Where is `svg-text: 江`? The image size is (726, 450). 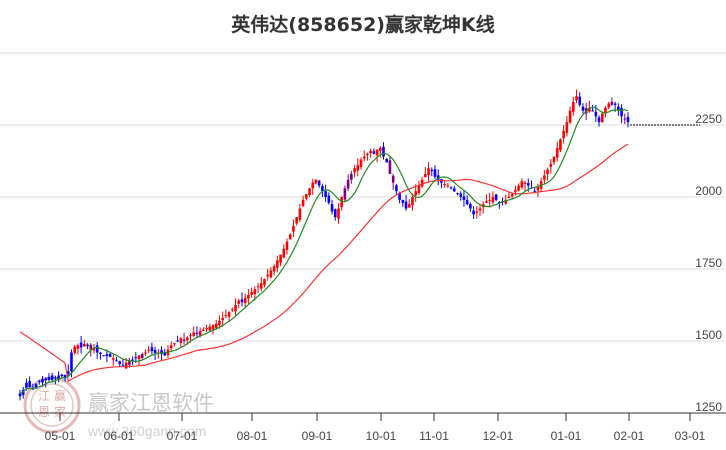
svg-text: 江 is located at coordinates (44, 396).